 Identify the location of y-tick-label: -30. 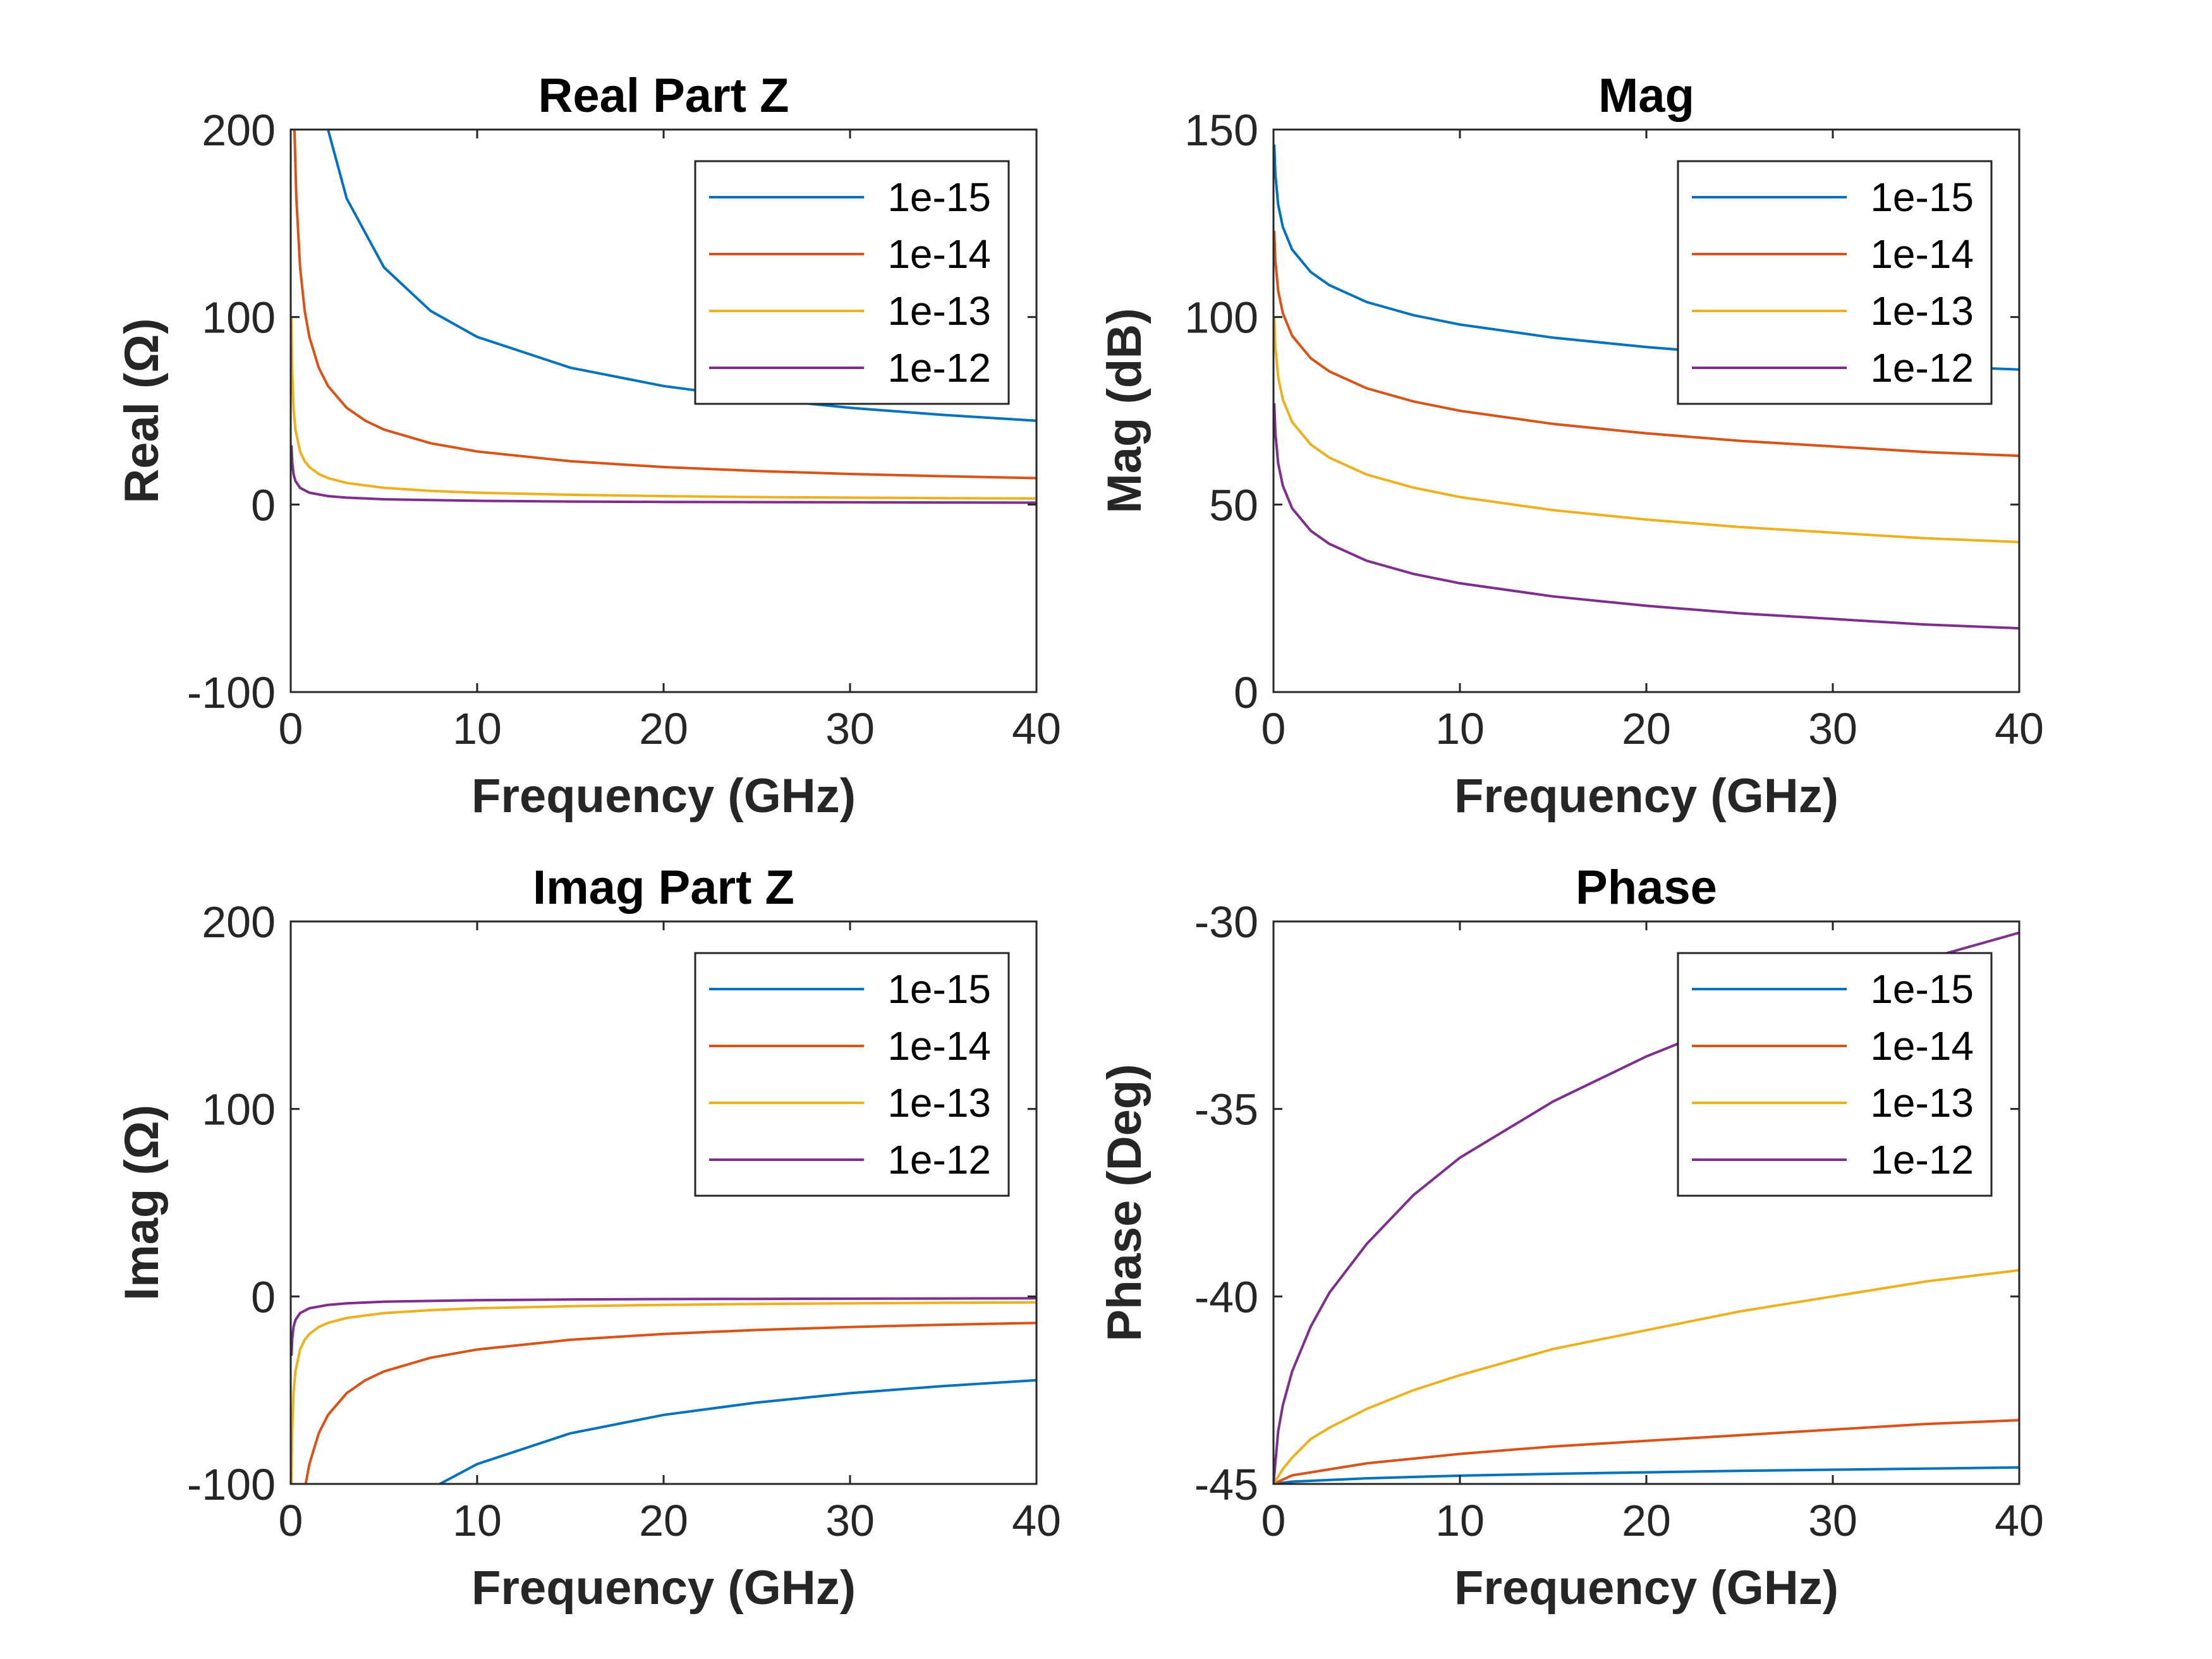
(1226, 922).